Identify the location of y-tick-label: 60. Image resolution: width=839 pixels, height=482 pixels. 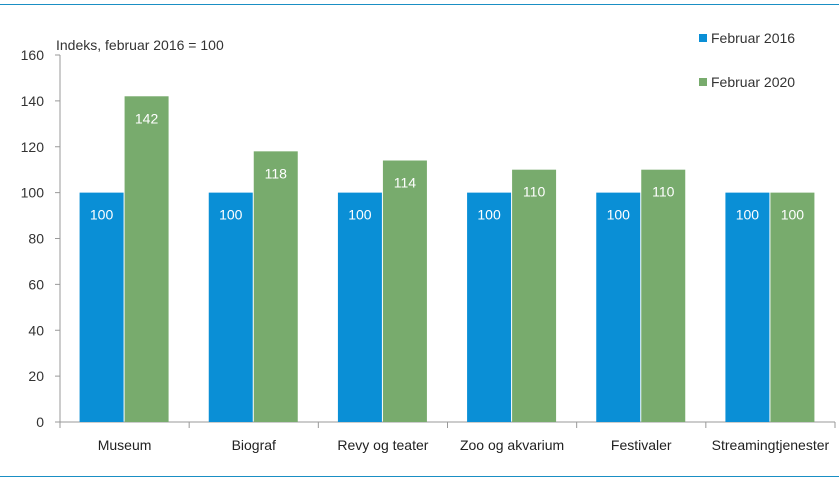
(36, 284).